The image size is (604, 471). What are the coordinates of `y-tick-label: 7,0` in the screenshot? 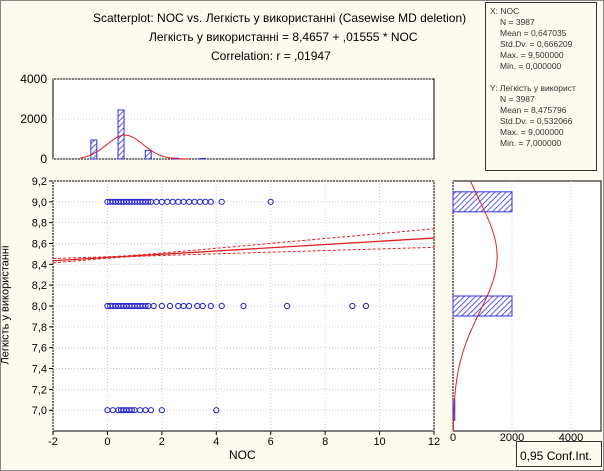 It's located at (39, 411).